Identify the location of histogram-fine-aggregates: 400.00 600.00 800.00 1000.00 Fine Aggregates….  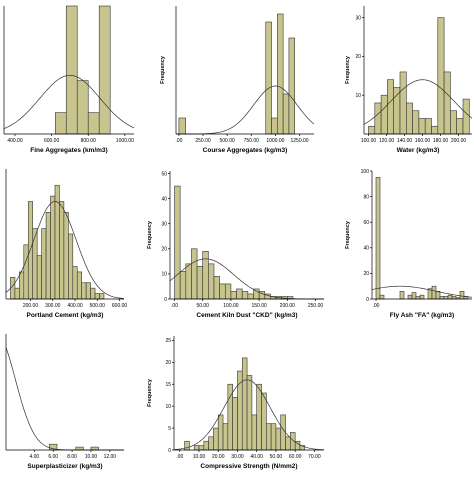
(70, 79).